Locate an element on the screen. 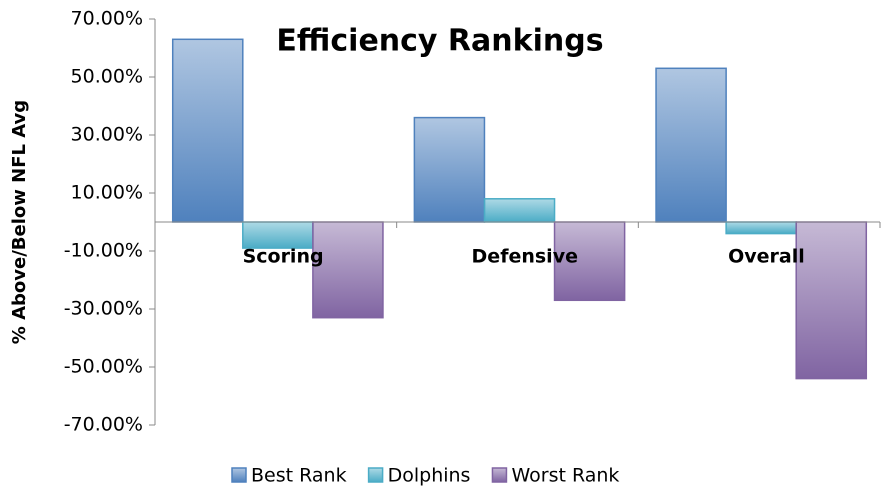 This screenshot has height=495, width=891. y-axis-label: % Above/Below NFL Avg is located at coordinates (19, 222).